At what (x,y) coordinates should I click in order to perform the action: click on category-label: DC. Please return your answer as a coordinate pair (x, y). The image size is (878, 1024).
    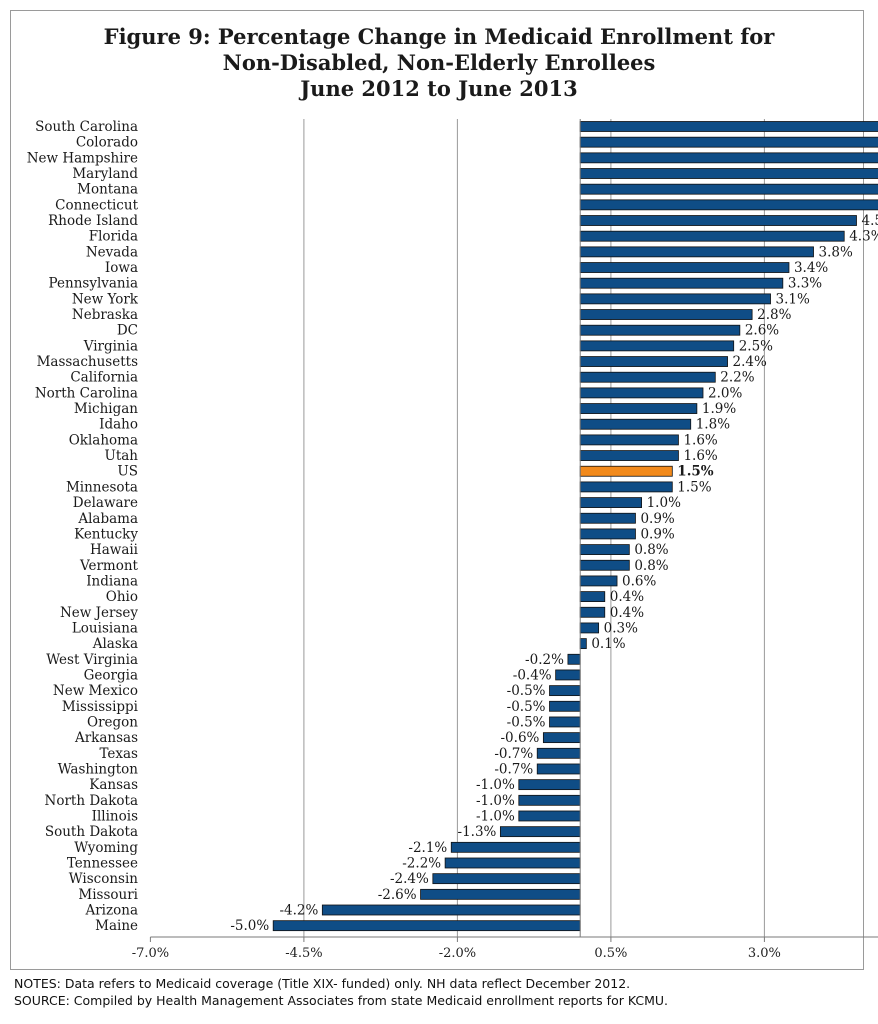
    Looking at the image, I should click on (127, 331).